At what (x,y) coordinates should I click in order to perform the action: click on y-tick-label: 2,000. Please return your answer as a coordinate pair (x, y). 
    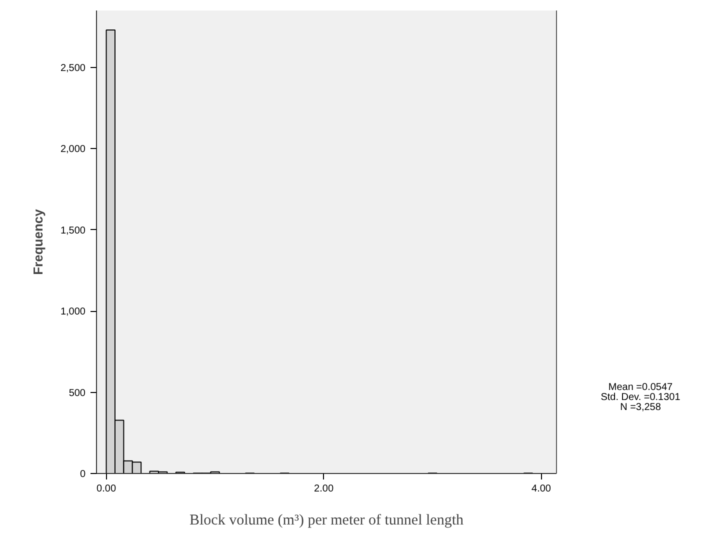
    Looking at the image, I should click on (73, 150).